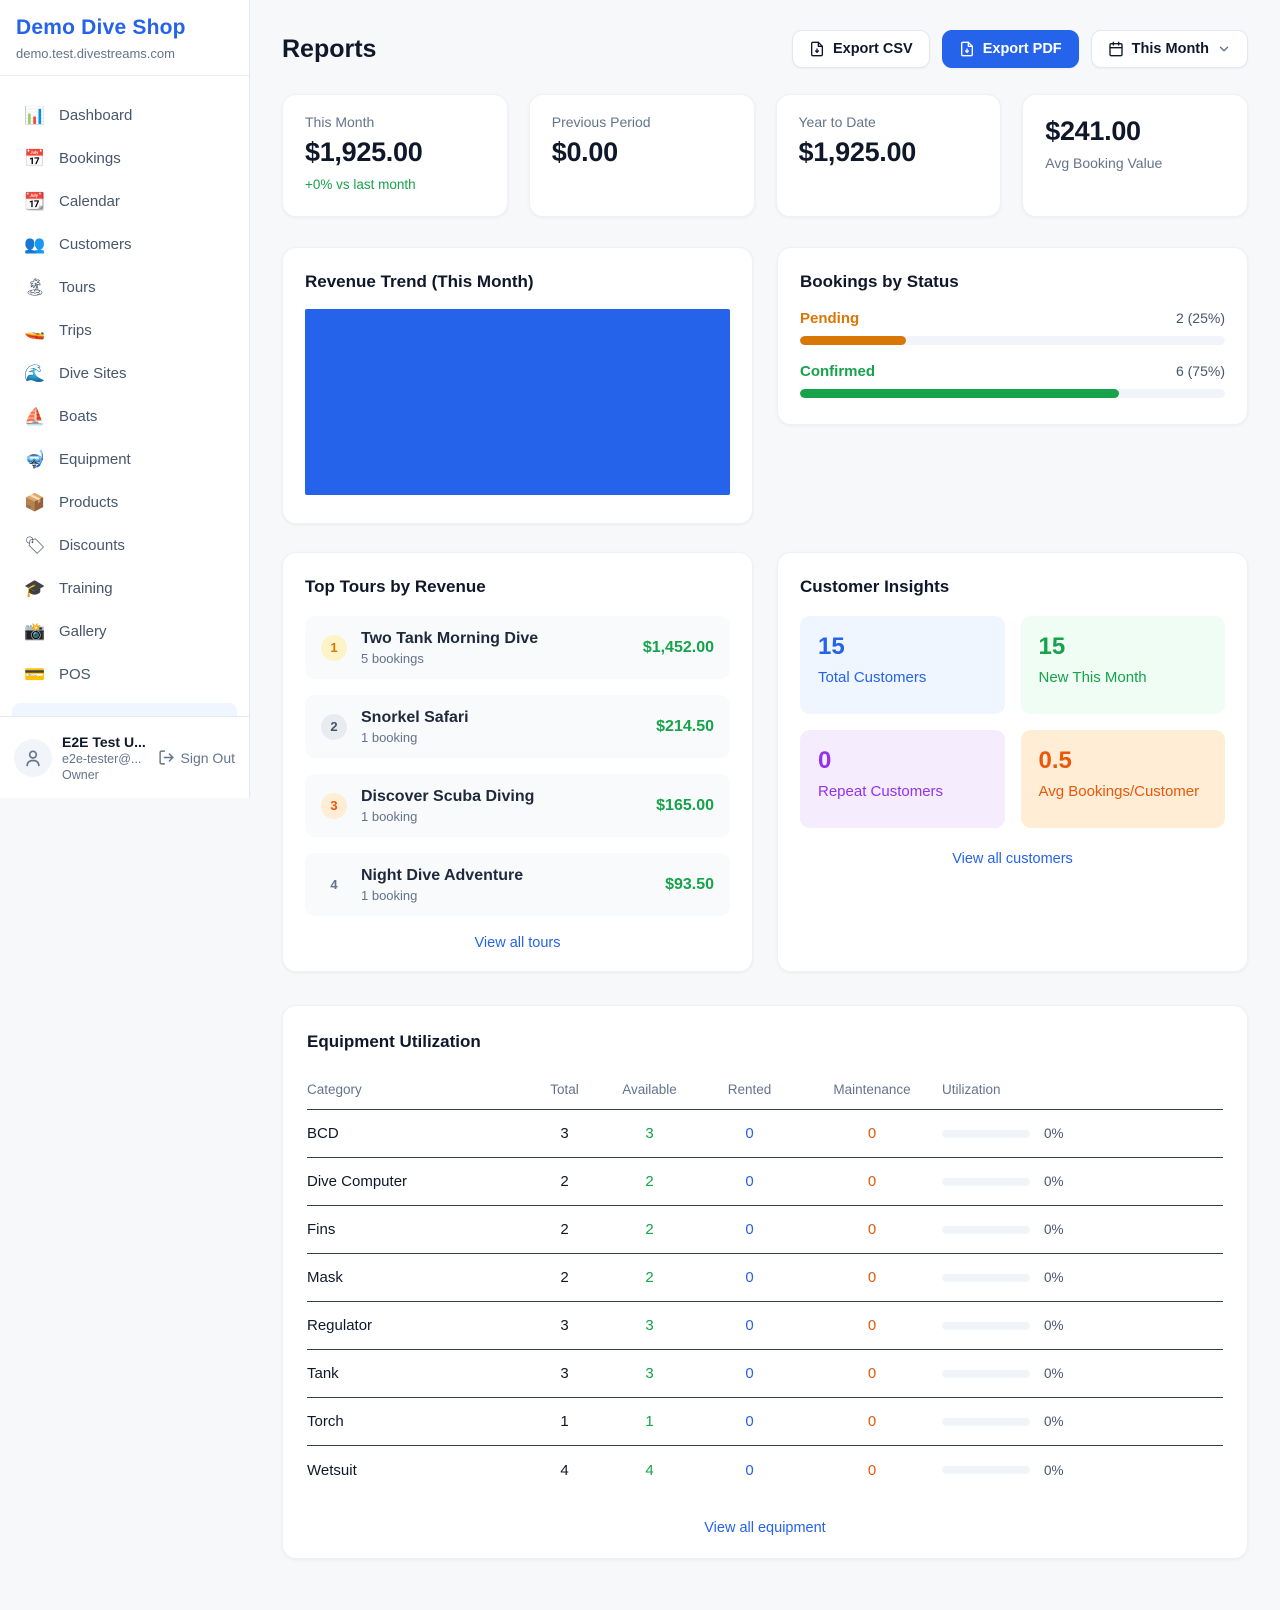 This screenshot has height=1610, width=1280. Describe the element at coordinates (75, 330) in the screenshot. I see `sidebar-item-label: Trips` at that location.